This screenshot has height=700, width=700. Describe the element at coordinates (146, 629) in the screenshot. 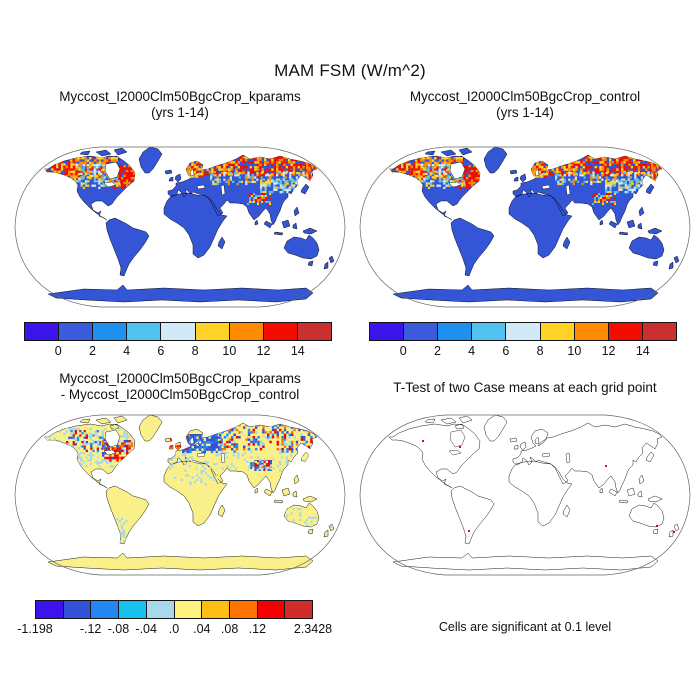

I see `colorbar-tick-label: -.04` at that location.